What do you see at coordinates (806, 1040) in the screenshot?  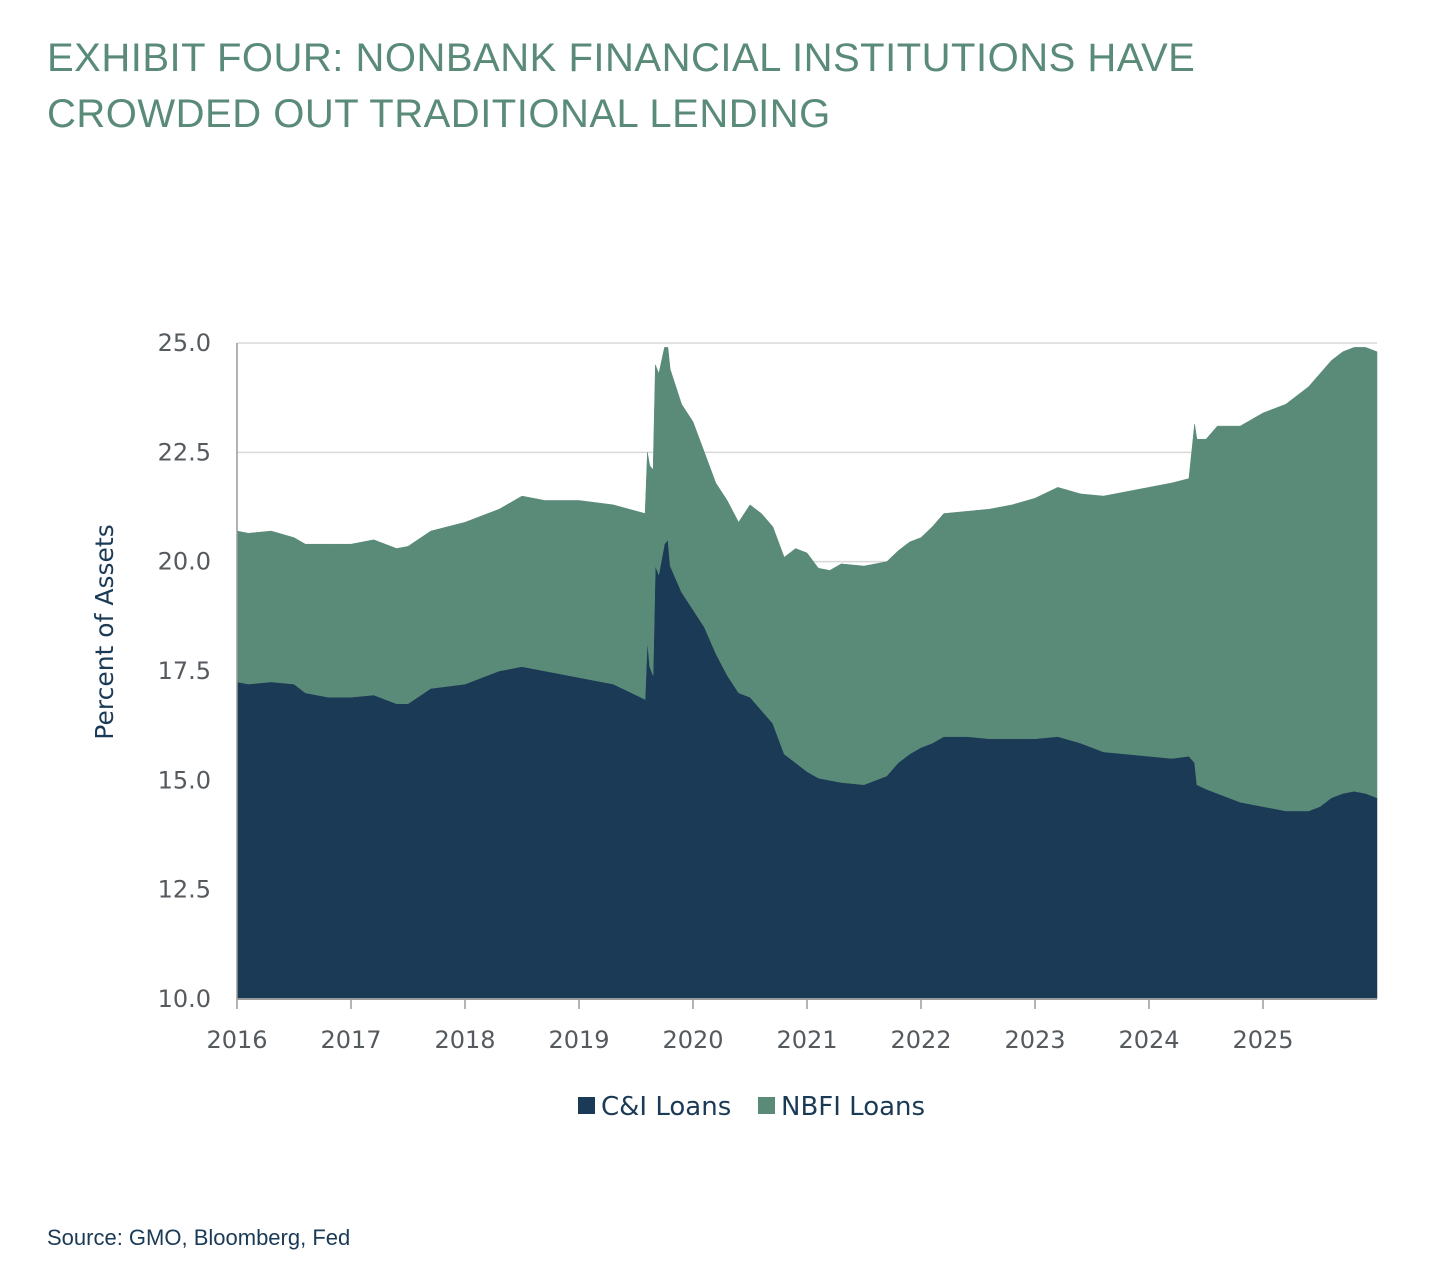 I see `x-tick-label-5: 2021` at bounding box center [806, 1040].